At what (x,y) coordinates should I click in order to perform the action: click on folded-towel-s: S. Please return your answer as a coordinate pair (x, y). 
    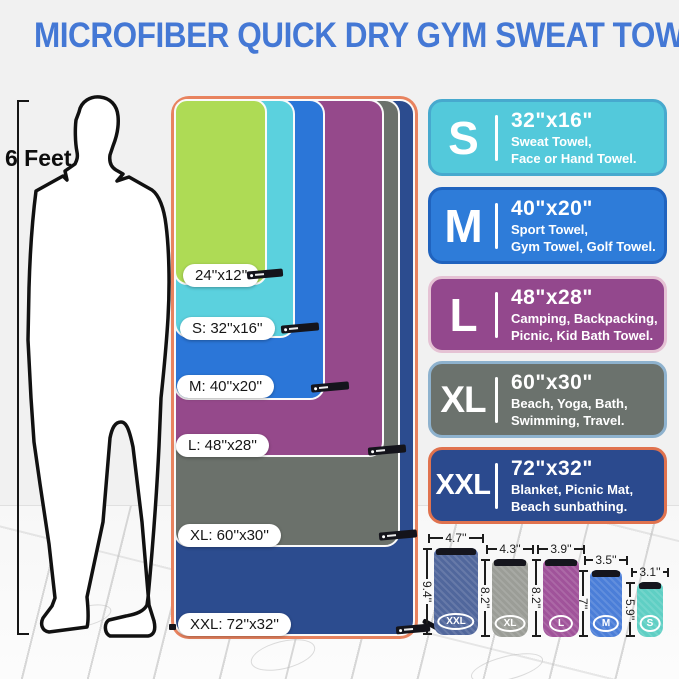
    Looking at the image, I should click on (650, 609).